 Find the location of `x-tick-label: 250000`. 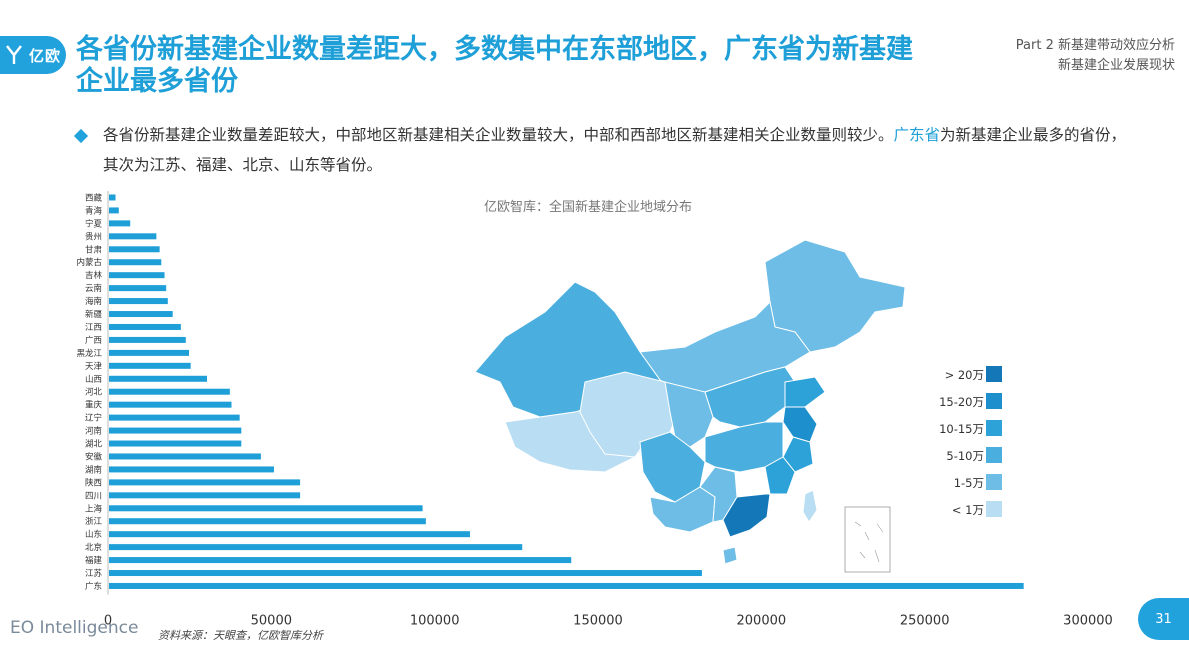

x-tick-label: 250000 is located at coordinates (925, 620).